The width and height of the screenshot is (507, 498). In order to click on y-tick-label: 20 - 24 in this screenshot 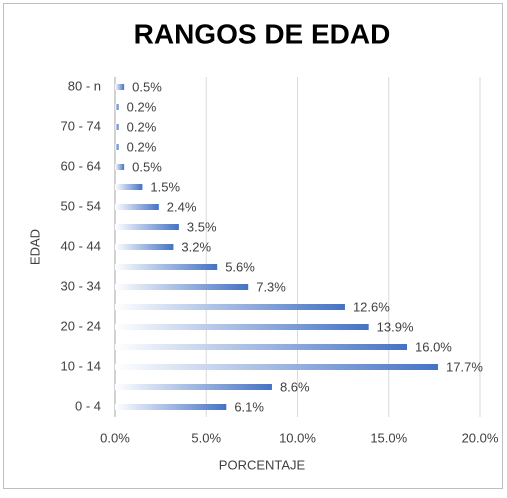, I will do `click(81, 325)`.